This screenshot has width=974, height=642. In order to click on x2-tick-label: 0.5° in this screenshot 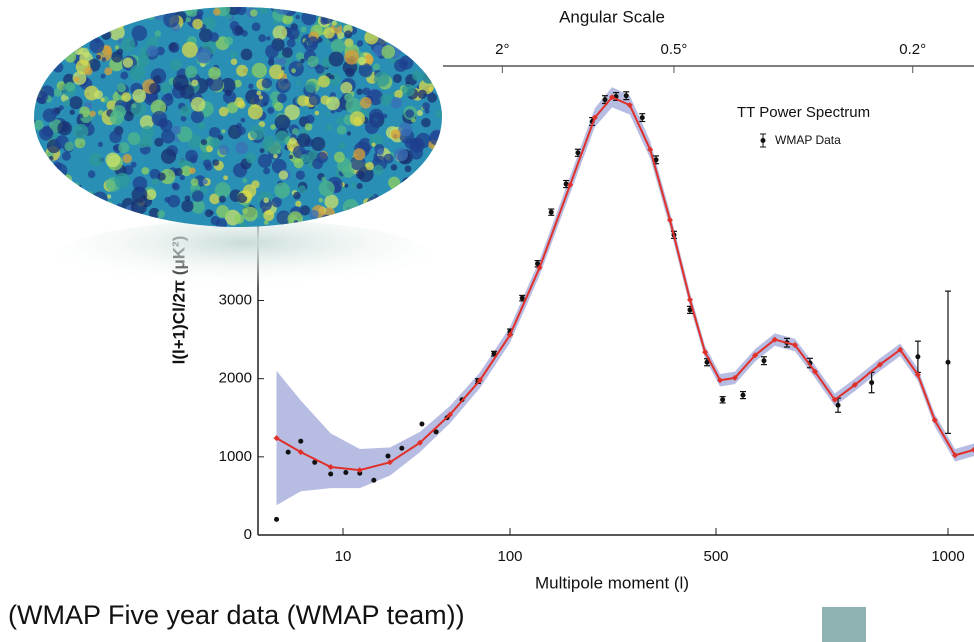, I will do `click(674, 49)`.